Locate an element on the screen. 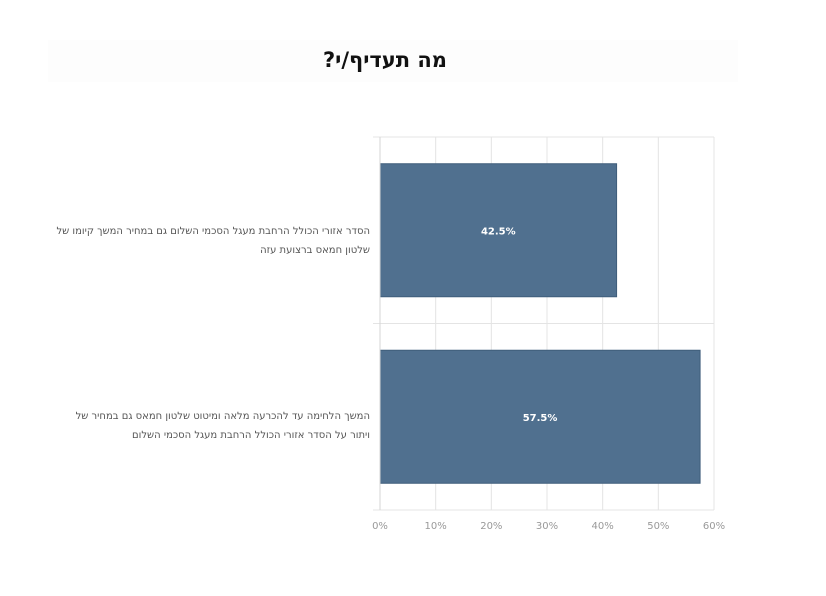 The height and width of the screenshot is (596, 826). chart-title: מה תעדיף/י? is located at coordinates (384, 60).